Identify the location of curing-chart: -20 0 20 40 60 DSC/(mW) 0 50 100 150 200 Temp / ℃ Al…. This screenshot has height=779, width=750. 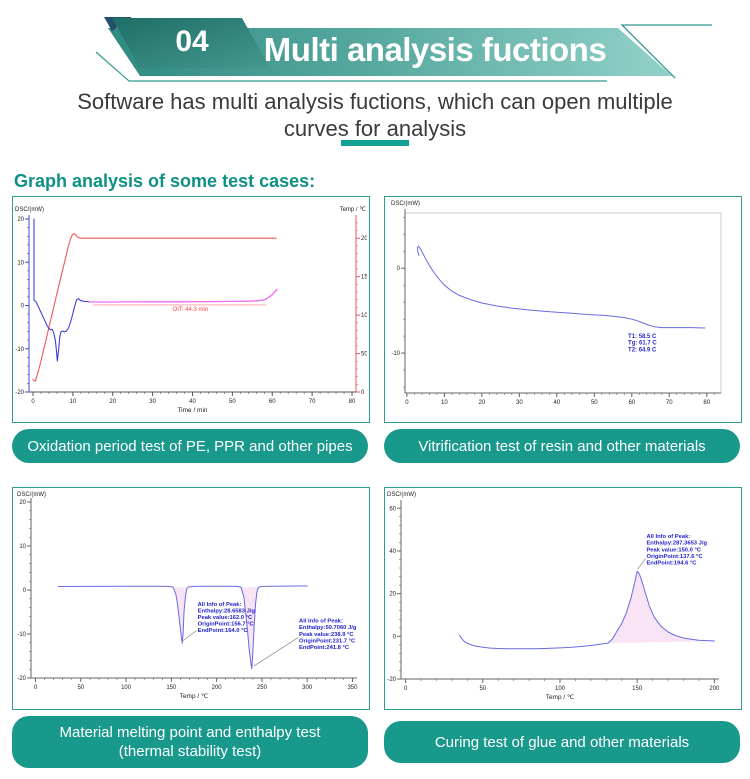
(553, 596).